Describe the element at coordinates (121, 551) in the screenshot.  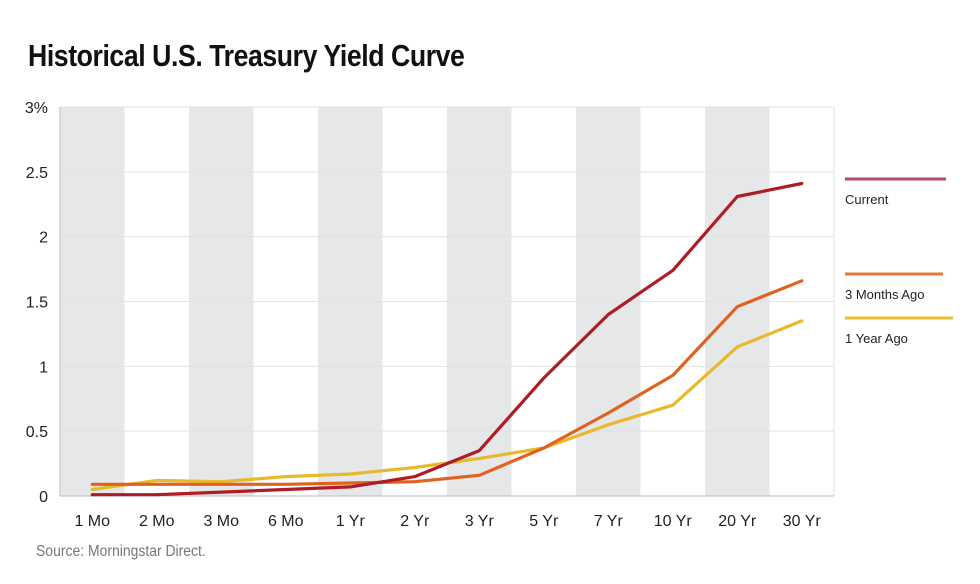
I see `source-note: Source: Morningstar Direct.` at that location.